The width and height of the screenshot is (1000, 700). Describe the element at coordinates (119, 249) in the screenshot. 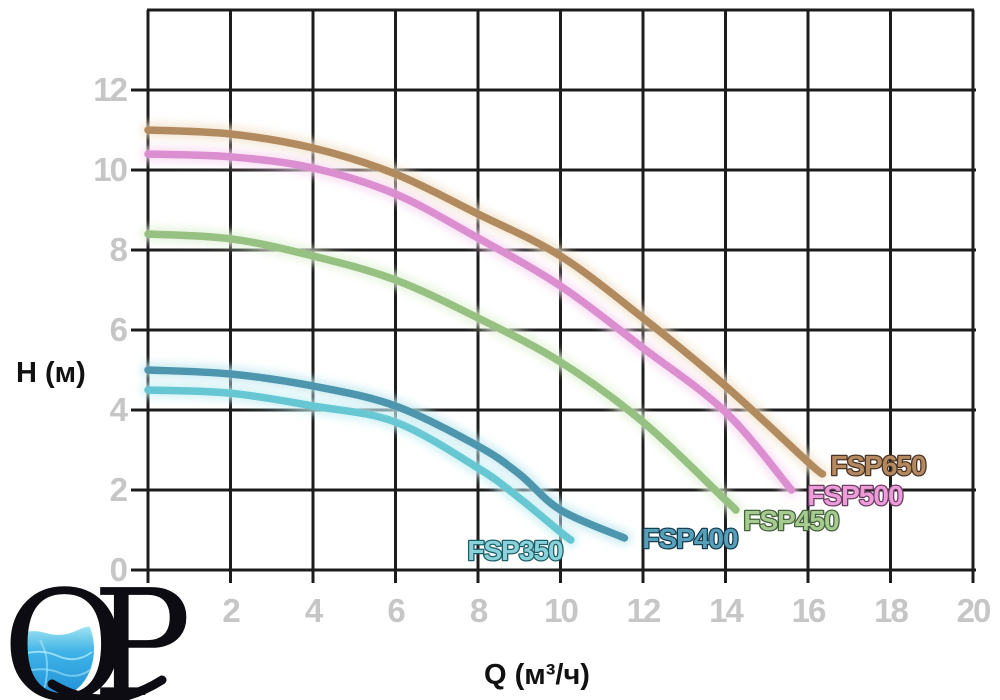

I see `y-tick-label-8: 8` at that location.